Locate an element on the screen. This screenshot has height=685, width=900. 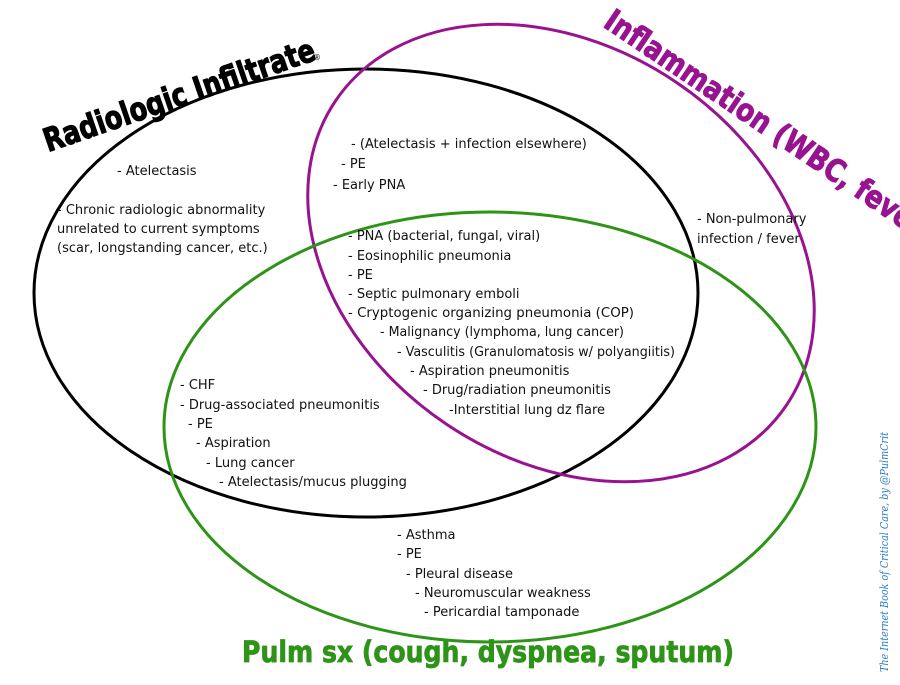
list-item: - Neuromuscular weakness is located at coordinates (503, 593).